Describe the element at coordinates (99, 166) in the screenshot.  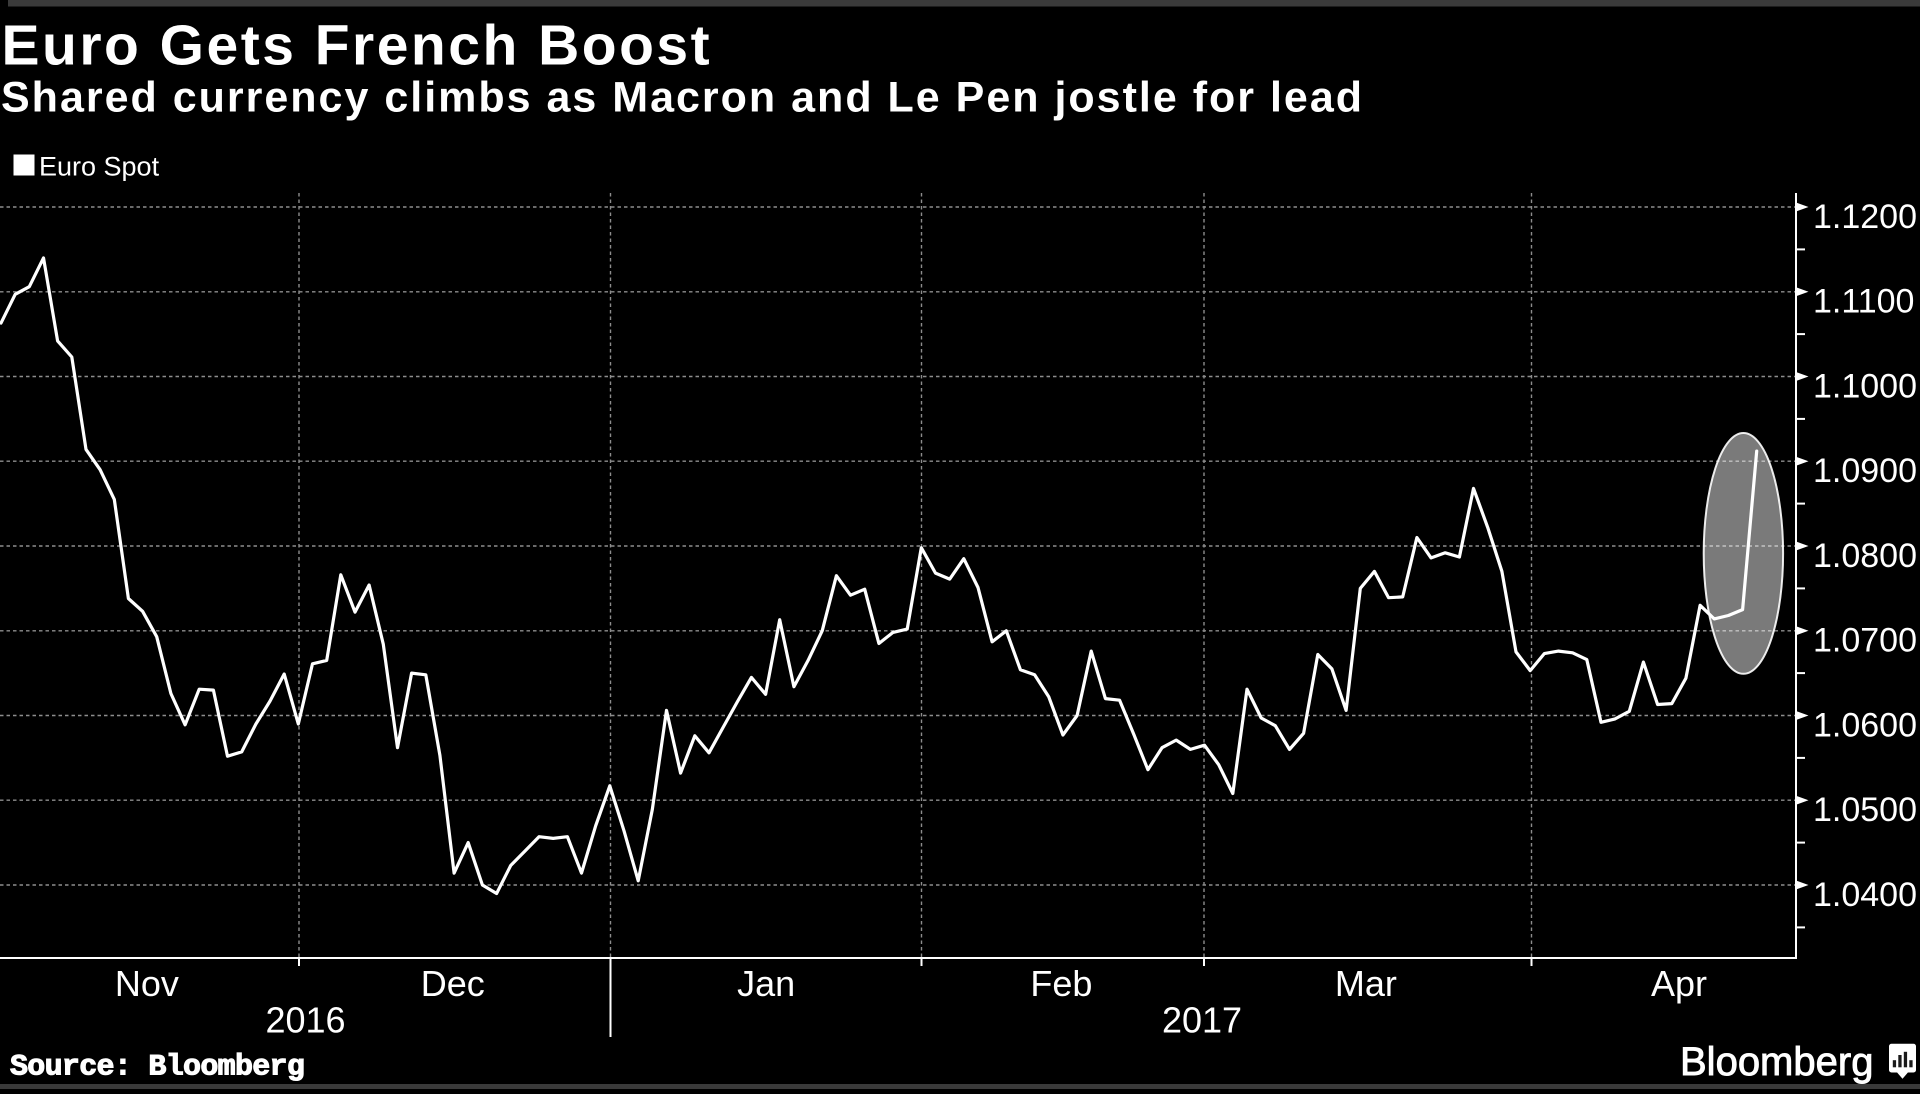
I see `svg-text: Euro Spot` at that location.